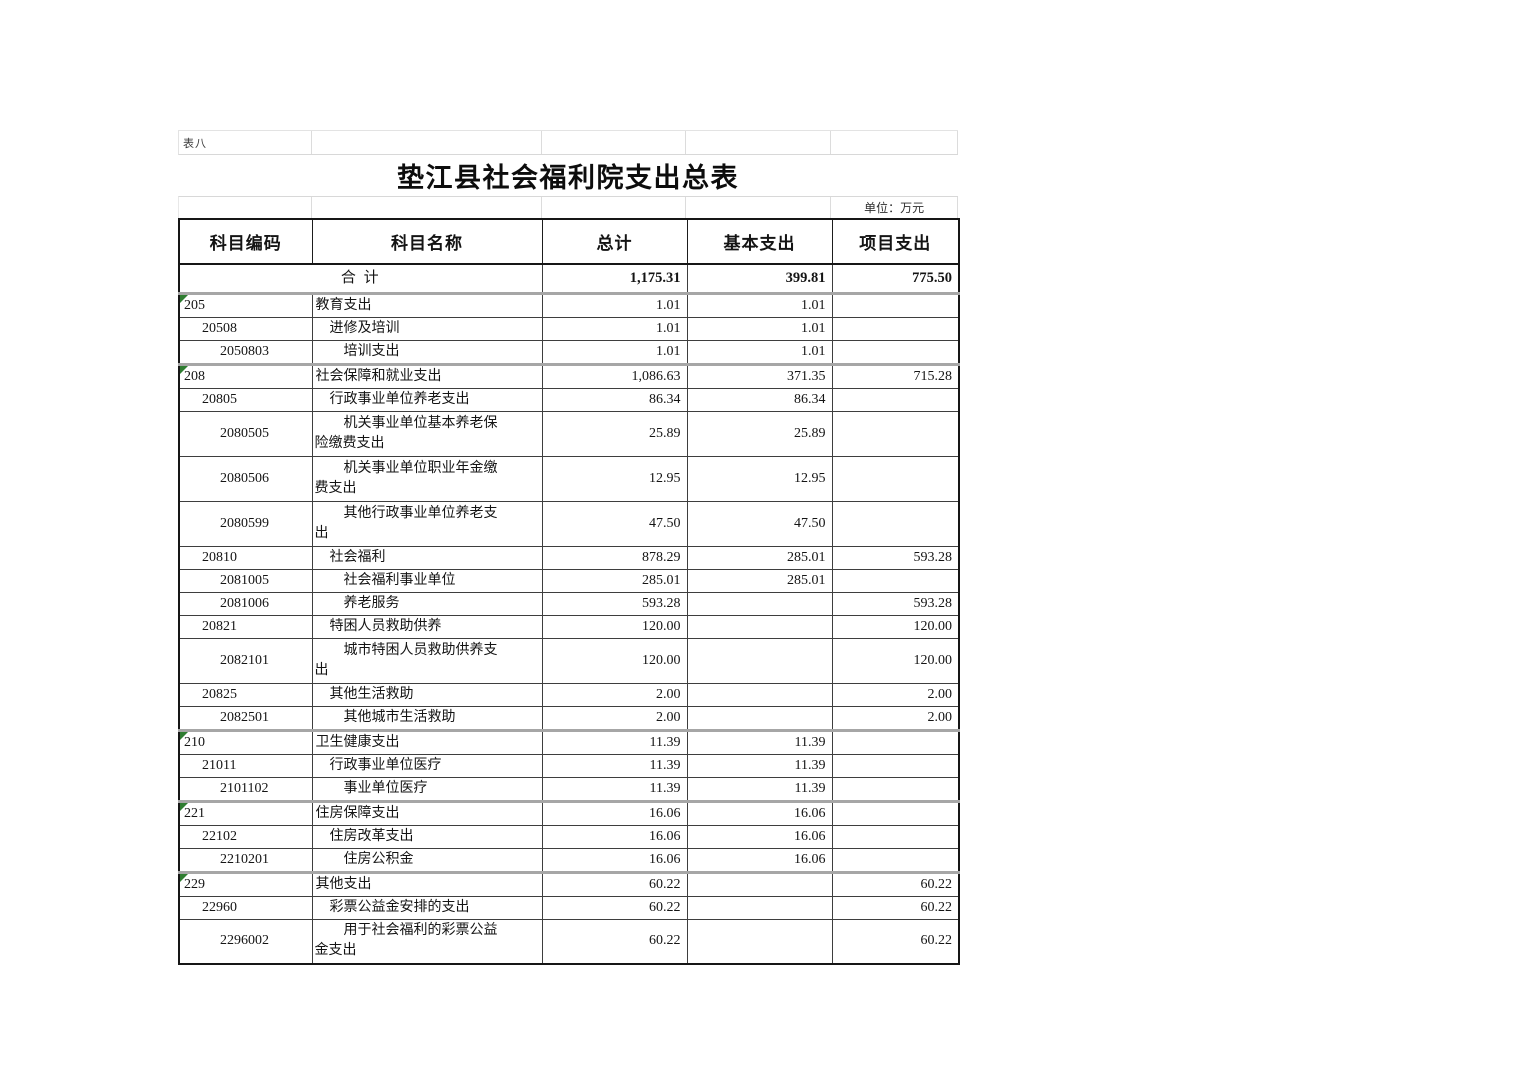  Describe the element at coordinates (614, 741) in the screenshot. I see `total-value-cell: 11.39` at that location.